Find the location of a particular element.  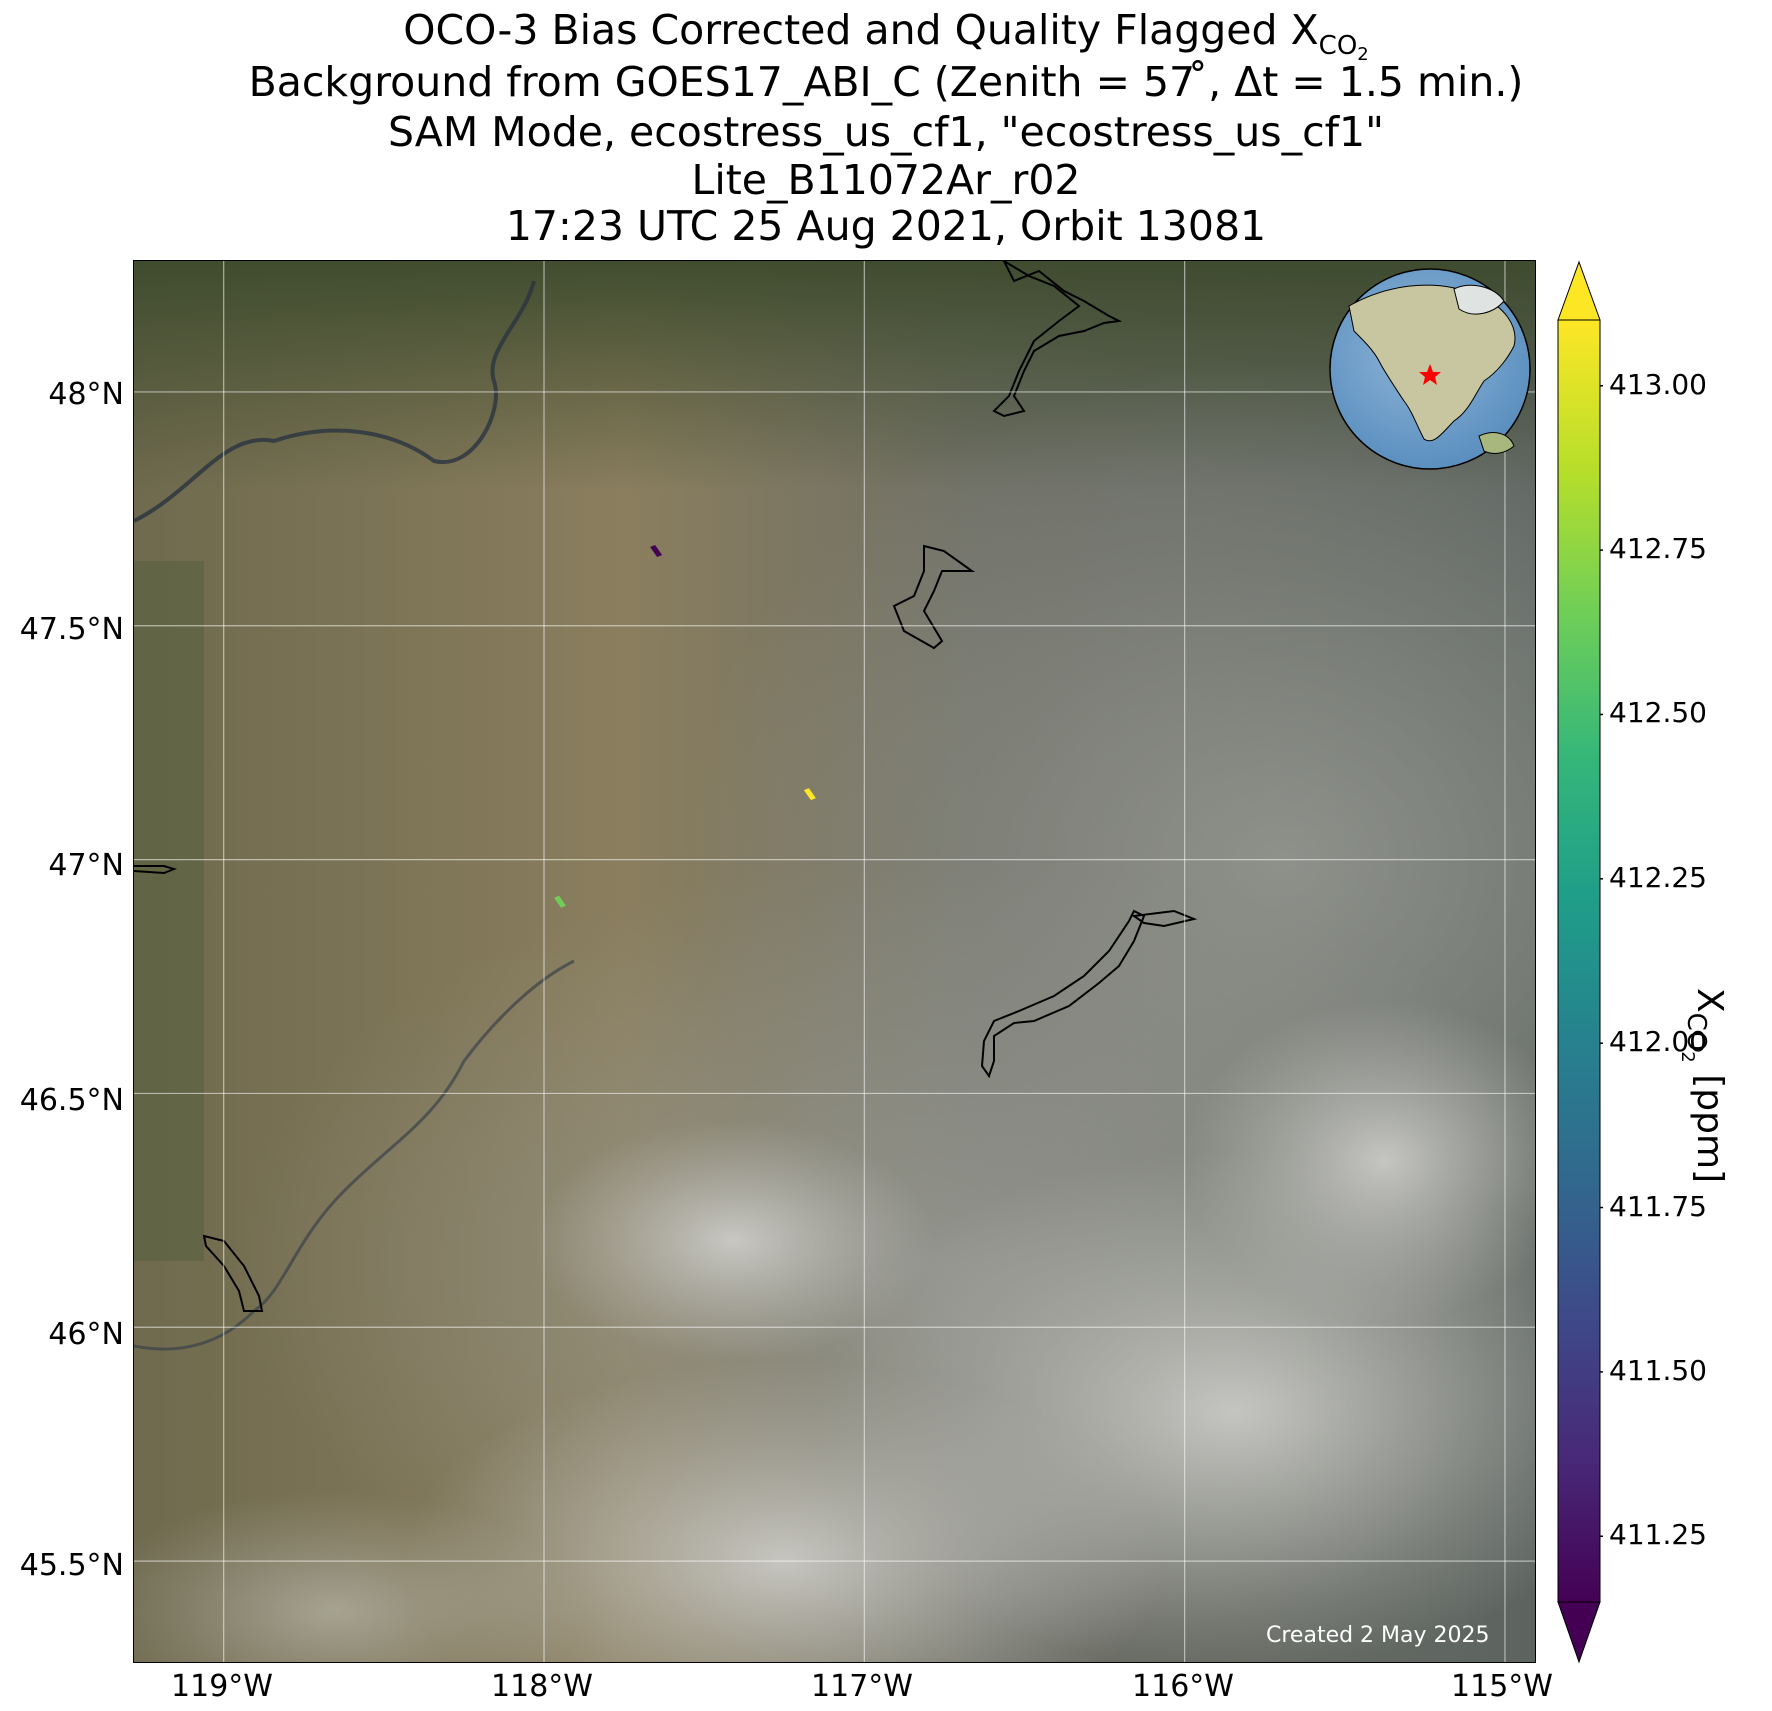

globe-southamerica is located at coordinates (1496, 443).